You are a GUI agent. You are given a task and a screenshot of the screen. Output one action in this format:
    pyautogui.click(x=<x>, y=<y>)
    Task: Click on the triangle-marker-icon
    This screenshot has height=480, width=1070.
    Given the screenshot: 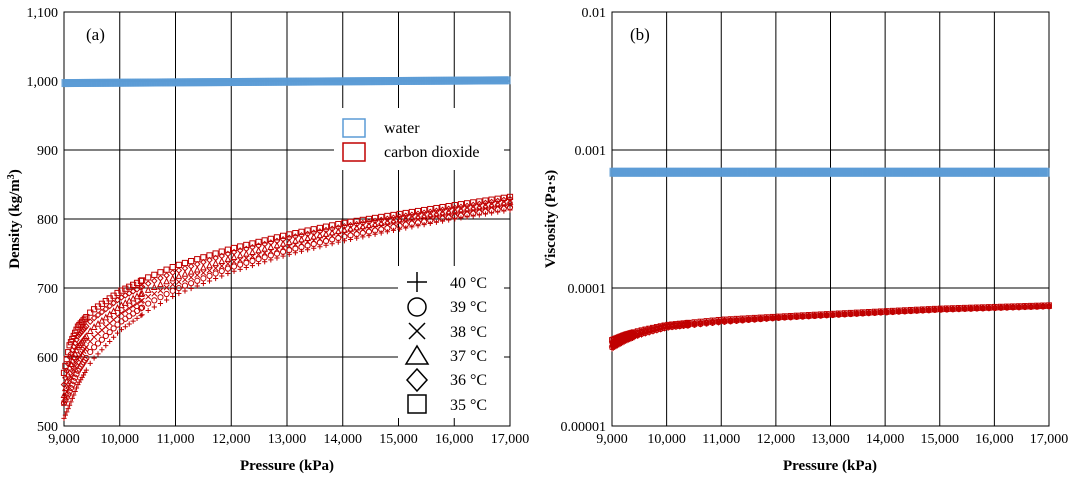 What is the action you would take?
    pyautogui.click(x=417, y=354)
    